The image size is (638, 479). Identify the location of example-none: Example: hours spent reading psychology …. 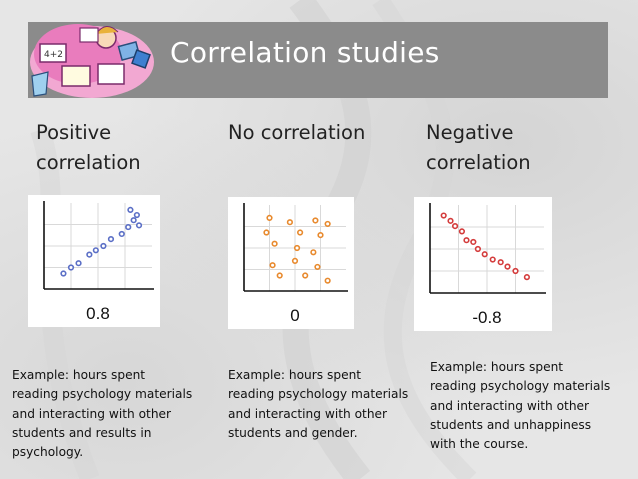
(318, 404).